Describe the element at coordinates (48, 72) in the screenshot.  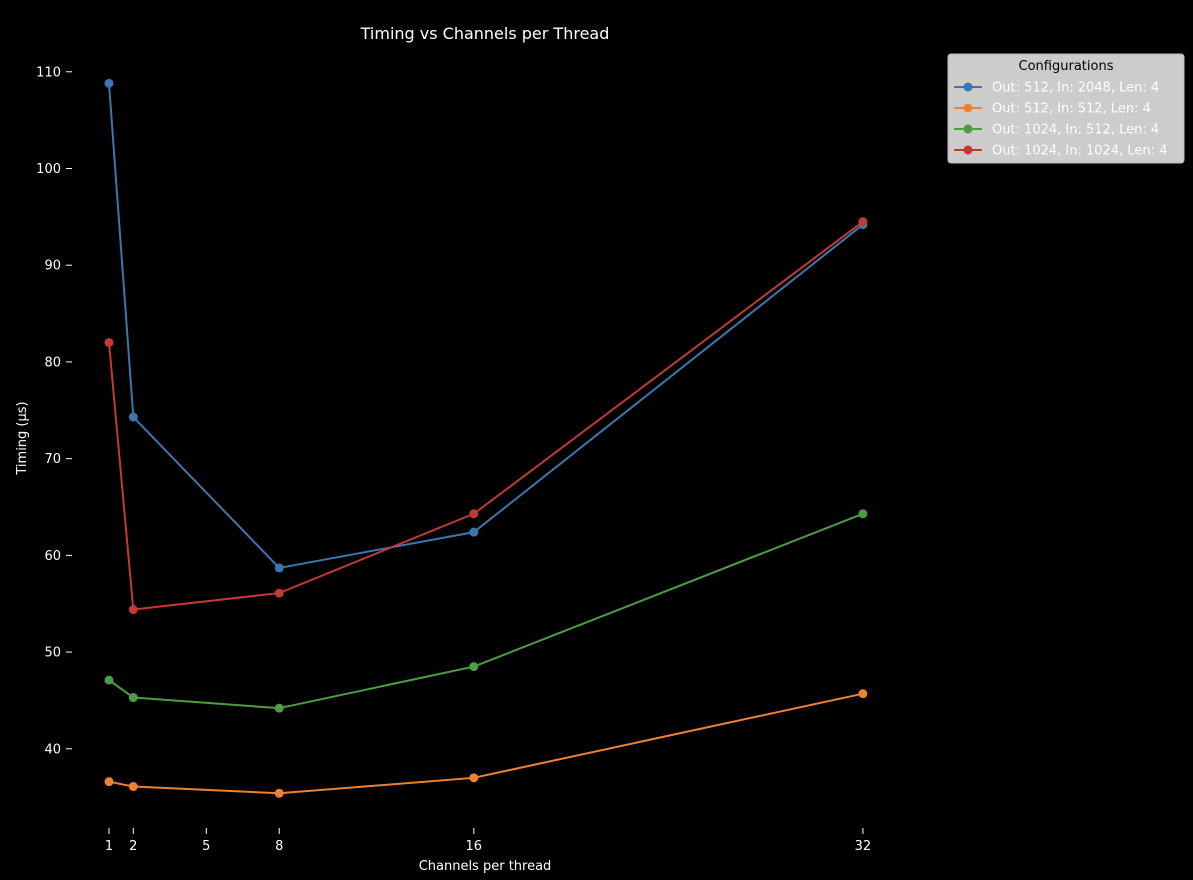
I see `y-tick-label: 110` at that location.